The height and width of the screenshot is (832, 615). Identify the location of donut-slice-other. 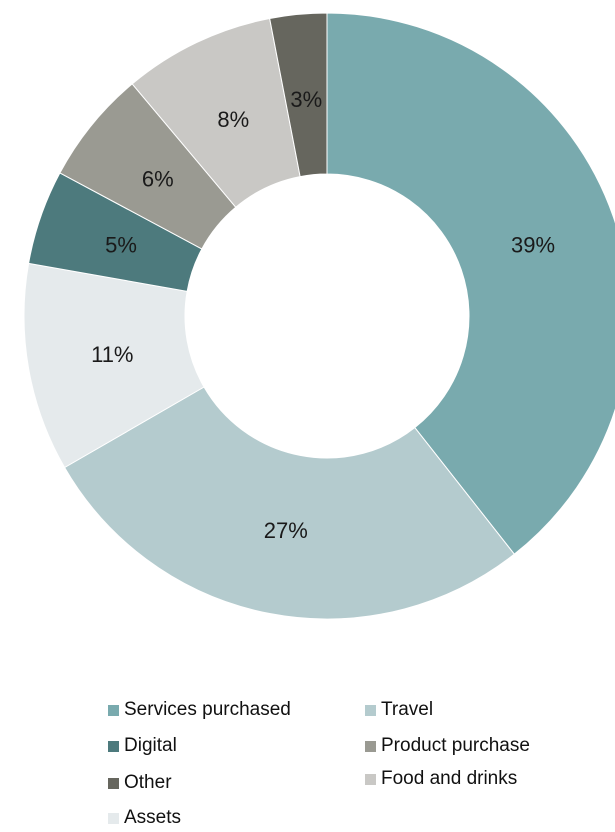
(298, 95).